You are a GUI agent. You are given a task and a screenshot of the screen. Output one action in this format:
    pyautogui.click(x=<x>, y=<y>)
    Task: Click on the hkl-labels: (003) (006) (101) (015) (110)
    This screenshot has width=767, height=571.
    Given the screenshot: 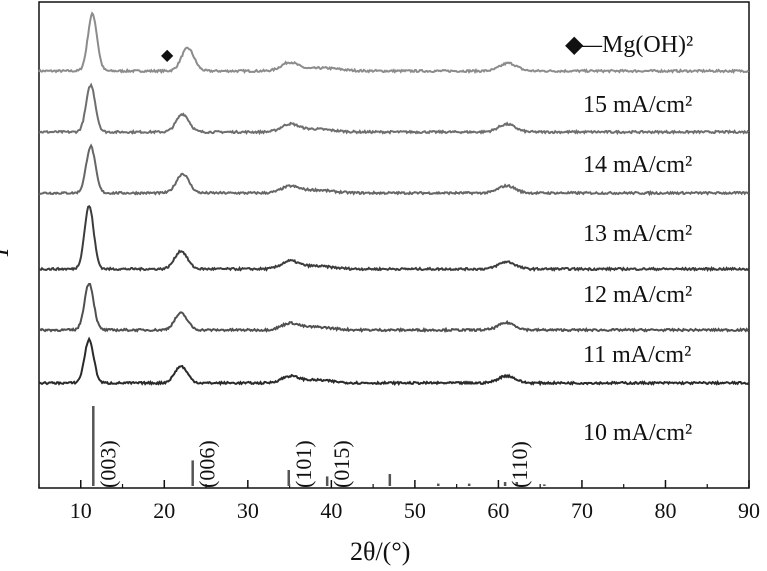 What is the action you would take?
    pyautogui.click(x=313, y=464)
    